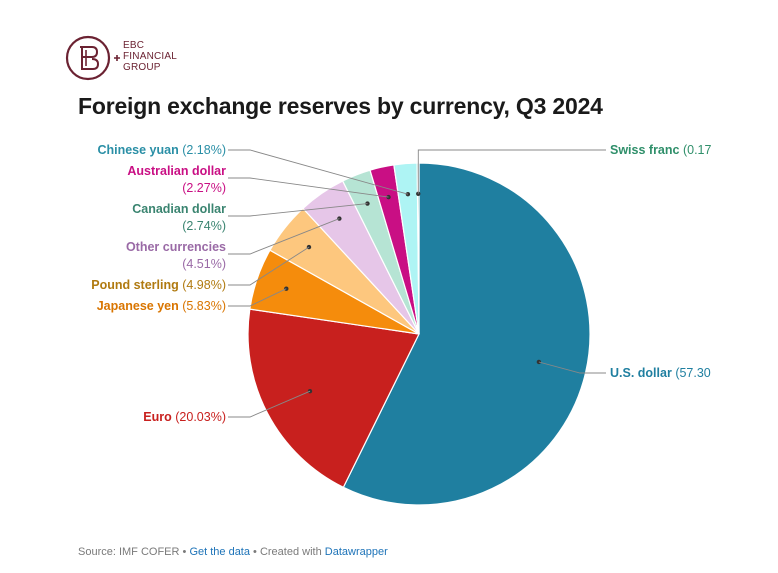 The height and width of the screenshot is (573, 778). I want to click on slice-name: Other currencies, so click(176, 247).